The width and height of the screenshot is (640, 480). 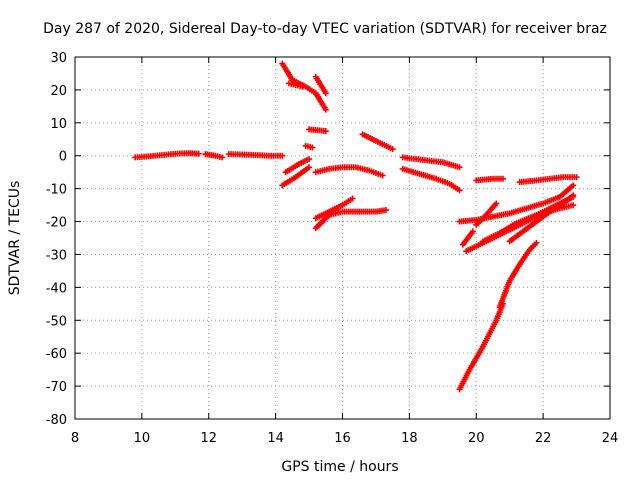 What do you see at coordinates (409, 438) in the screenshot?
I see `x-tick-label: 18` at bounding box center [409, 438].